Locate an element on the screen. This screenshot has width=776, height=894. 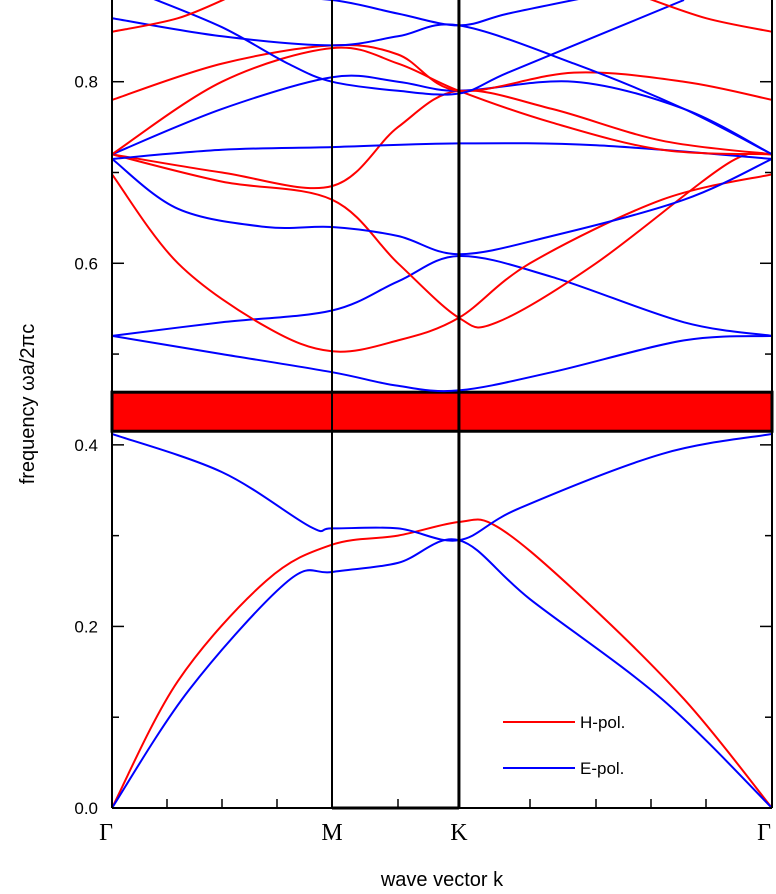
legend: H-pol. E-pol. is located at coordinates (564, 745).